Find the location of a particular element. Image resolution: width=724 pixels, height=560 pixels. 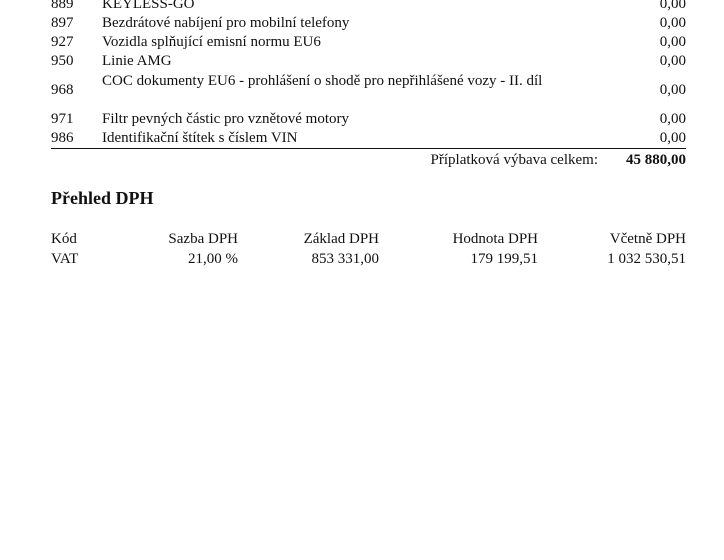

item-code: 986 is located at coordinates (62, 138).